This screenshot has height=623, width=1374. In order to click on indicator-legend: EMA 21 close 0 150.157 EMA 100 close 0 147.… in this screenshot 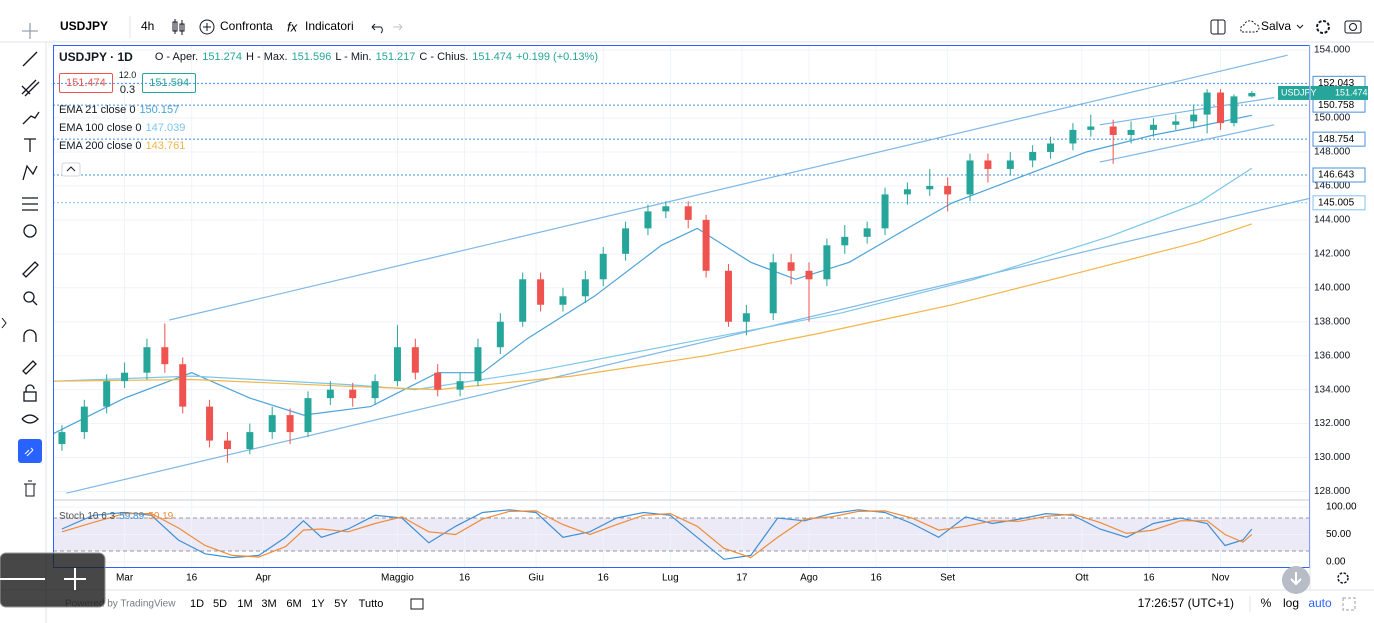, I will do `click(328, 128)`.